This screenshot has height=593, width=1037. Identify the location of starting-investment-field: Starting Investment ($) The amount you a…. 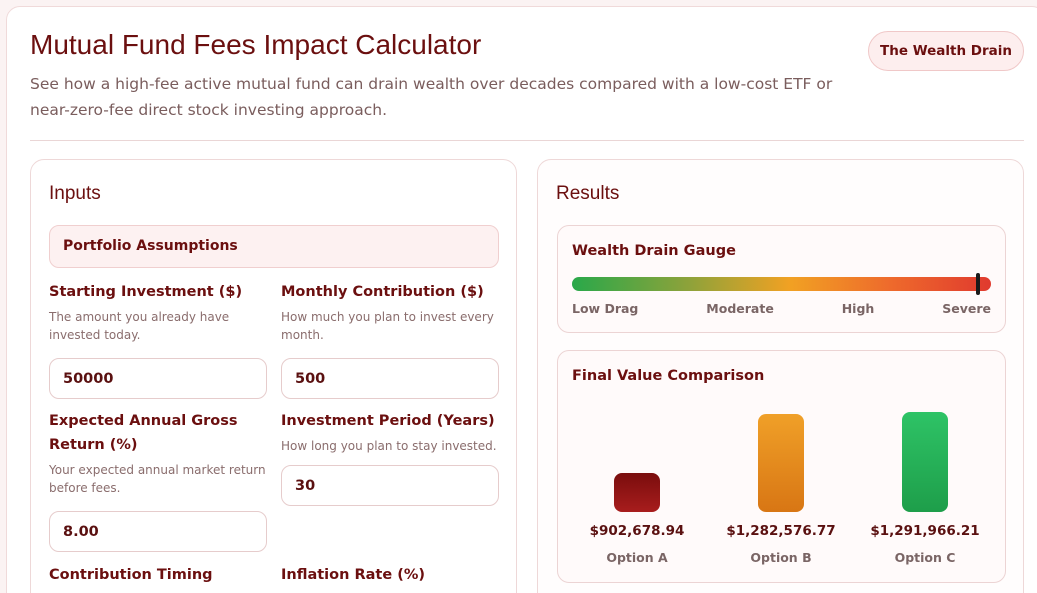
(158, 339).